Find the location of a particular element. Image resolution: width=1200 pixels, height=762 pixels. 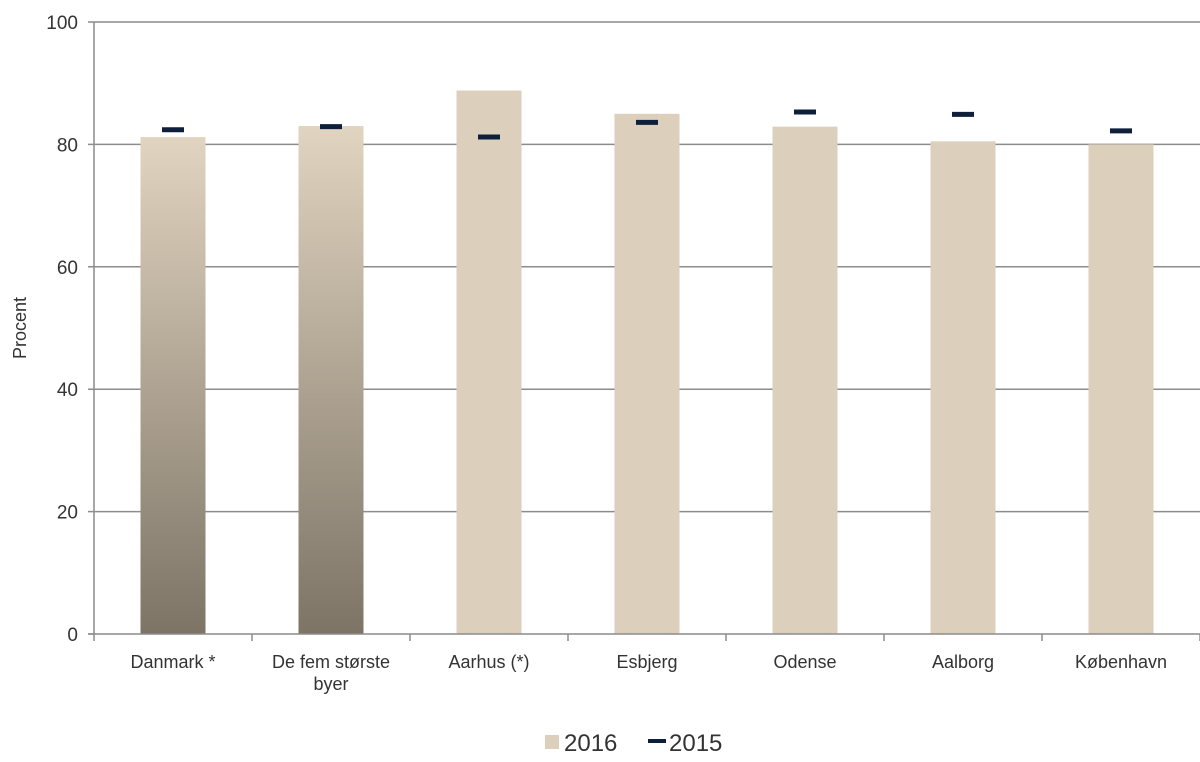

x-tick-label: Esbjerg is located at coordinates (646, 662).